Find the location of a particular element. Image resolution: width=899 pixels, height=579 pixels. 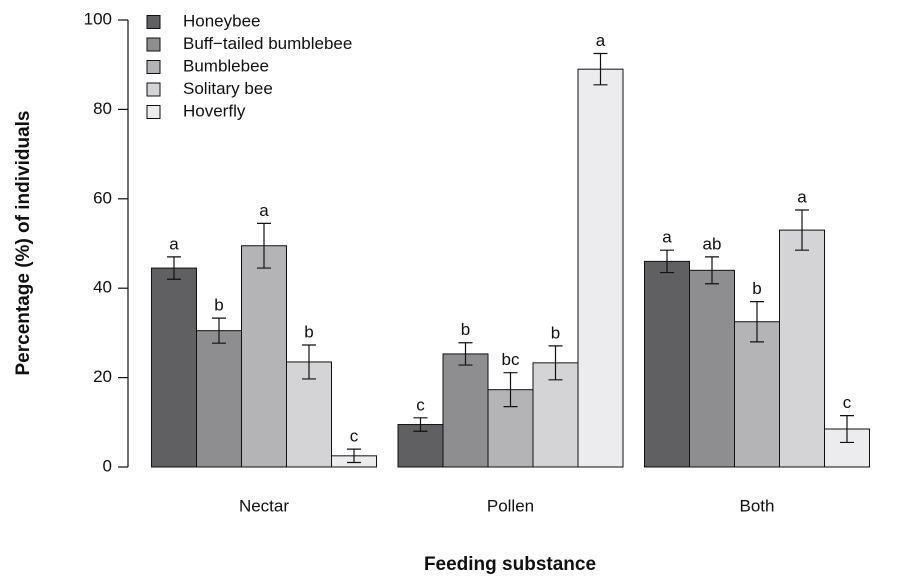

y-tick-label: 60 is located at coordinates (102, 197).